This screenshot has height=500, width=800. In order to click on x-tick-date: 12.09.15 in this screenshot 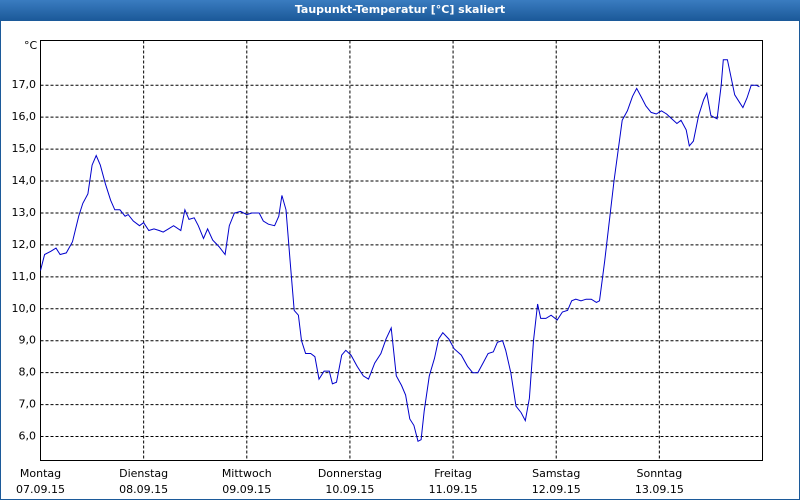, I will do `click(556, 489)`.